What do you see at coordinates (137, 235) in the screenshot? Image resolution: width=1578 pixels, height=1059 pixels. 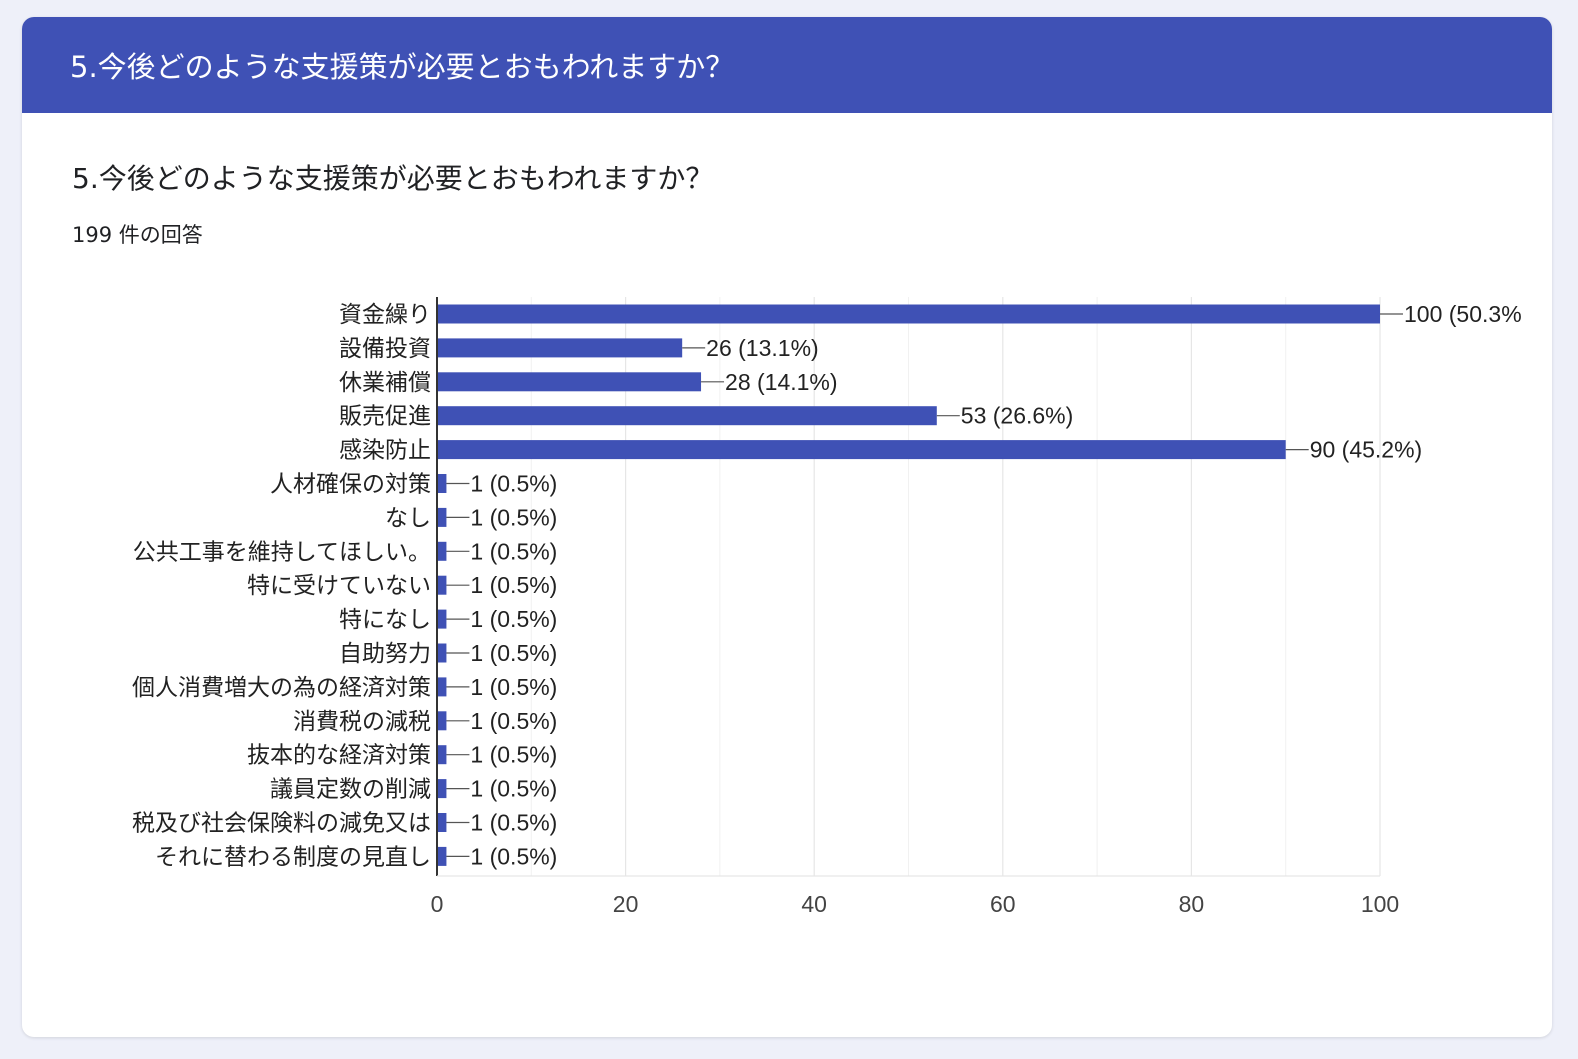 I see `response-count: 199 件の回答` at bounding box center [137, 235].